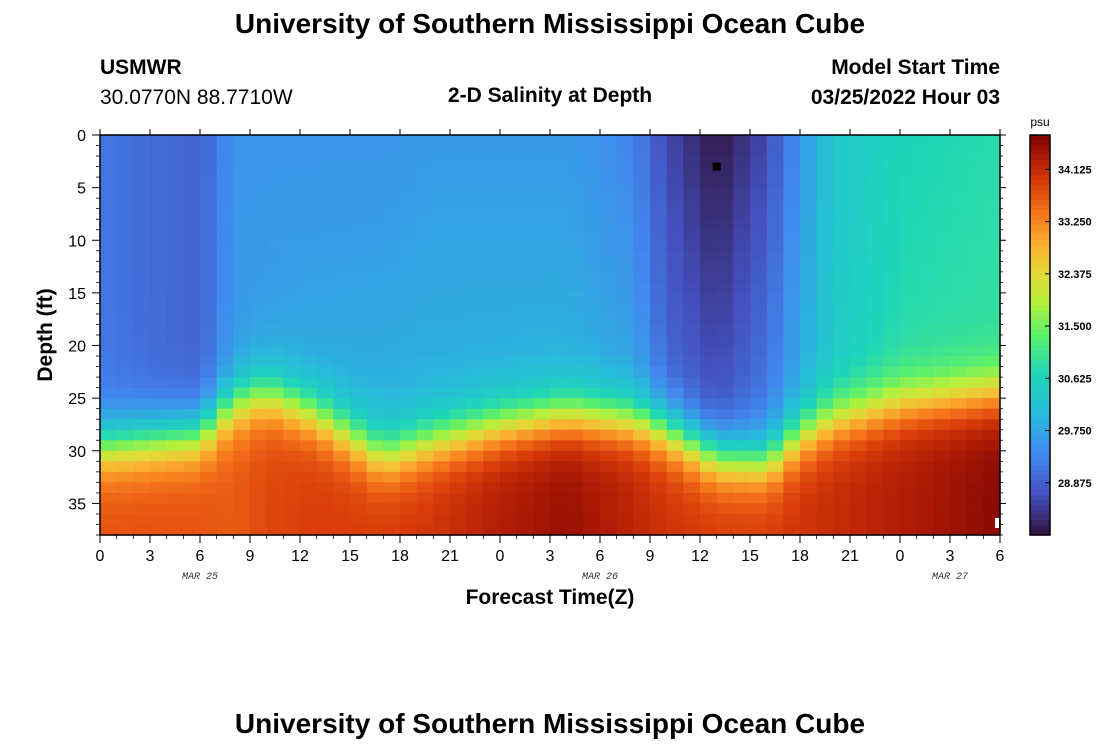 This screenshot has width=1100, height=750. I want to click on x-tick-label: 21, so click(450, 556).